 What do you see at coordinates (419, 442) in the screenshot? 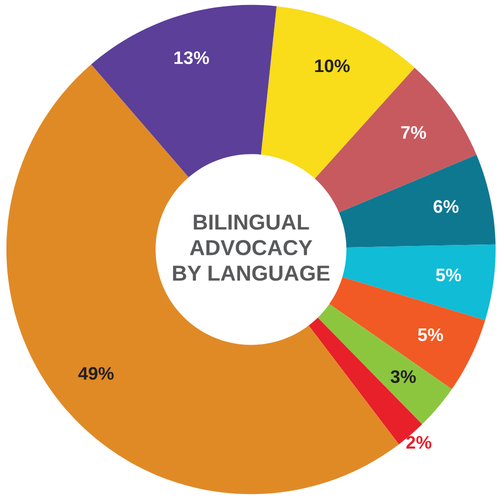
I see `data-label: 2%` at bounding box center [419, 442].